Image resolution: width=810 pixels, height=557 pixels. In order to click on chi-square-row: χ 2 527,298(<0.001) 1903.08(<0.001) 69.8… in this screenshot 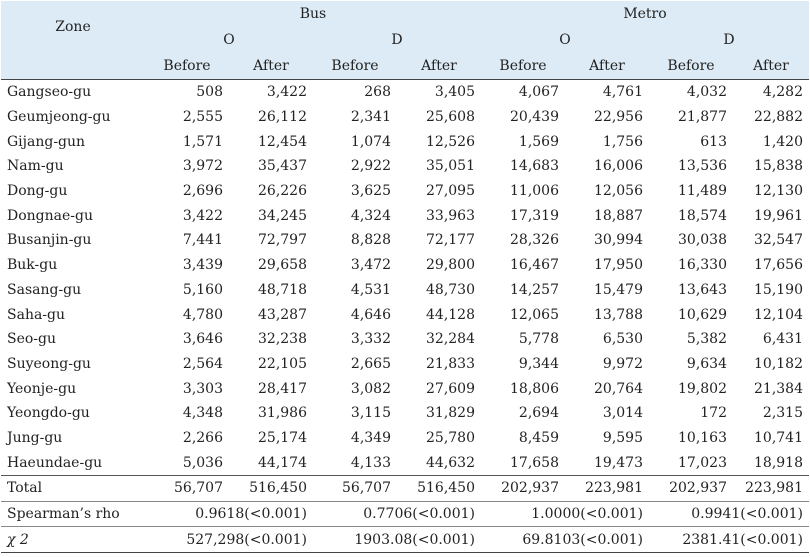, I will do `click(405, 540)`.